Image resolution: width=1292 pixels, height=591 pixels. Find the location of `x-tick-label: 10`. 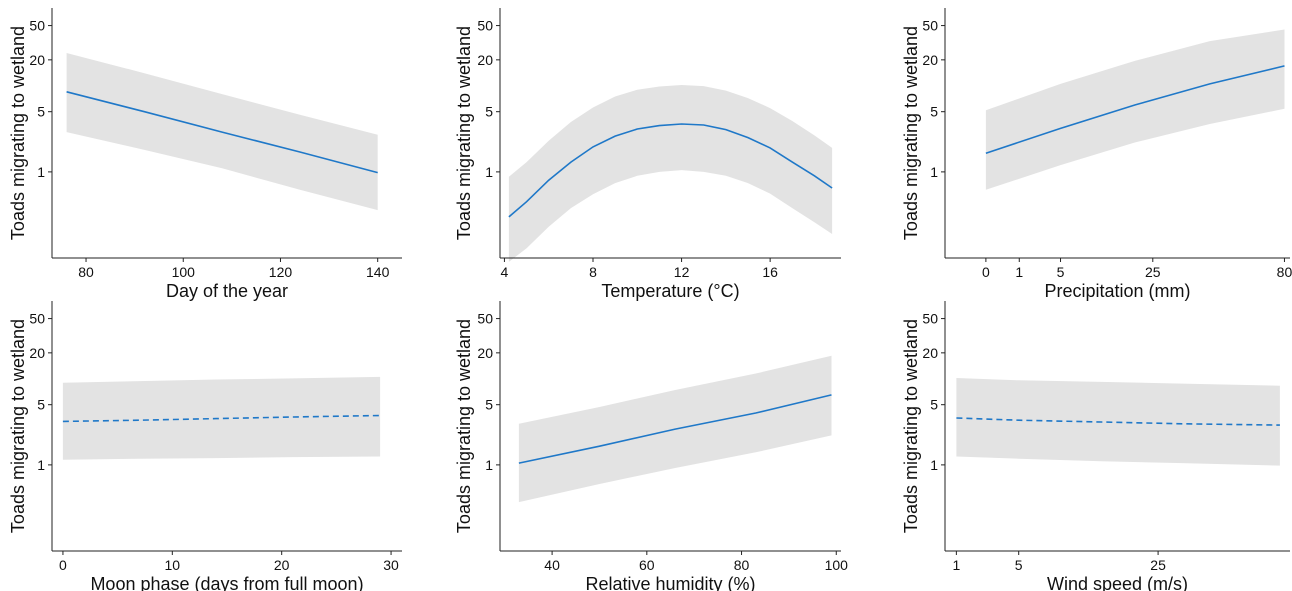

x-tick-label: 10 is located at coordinates (173, 565).